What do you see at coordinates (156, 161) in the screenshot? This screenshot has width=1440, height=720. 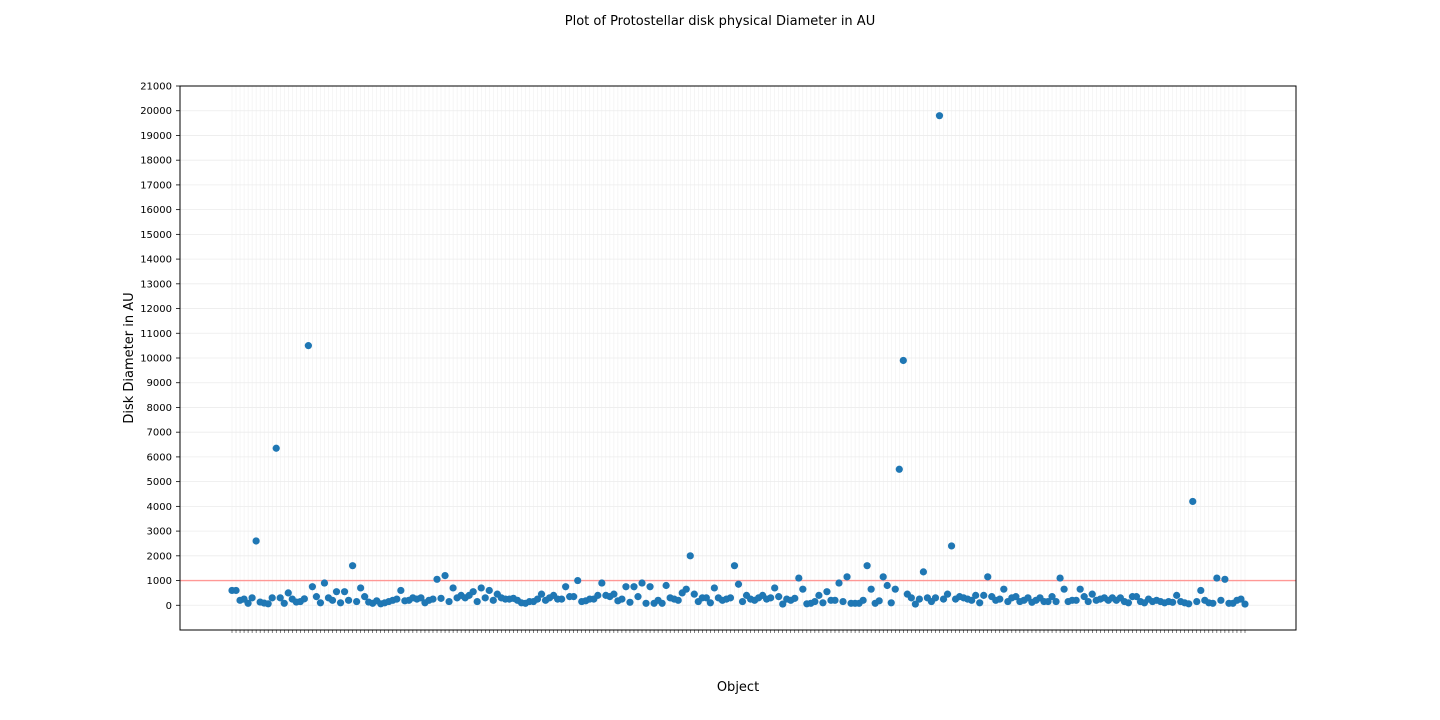 I see `y-tick-label: 18000` at bounding box center [156, 161].